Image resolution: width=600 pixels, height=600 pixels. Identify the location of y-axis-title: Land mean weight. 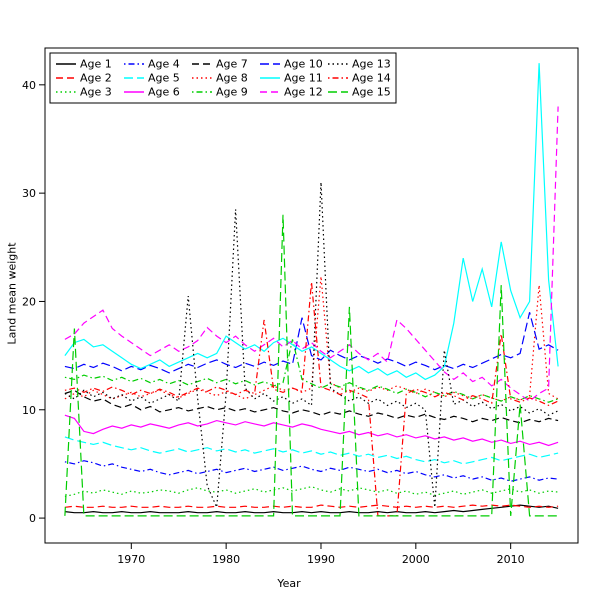
(12, 293).